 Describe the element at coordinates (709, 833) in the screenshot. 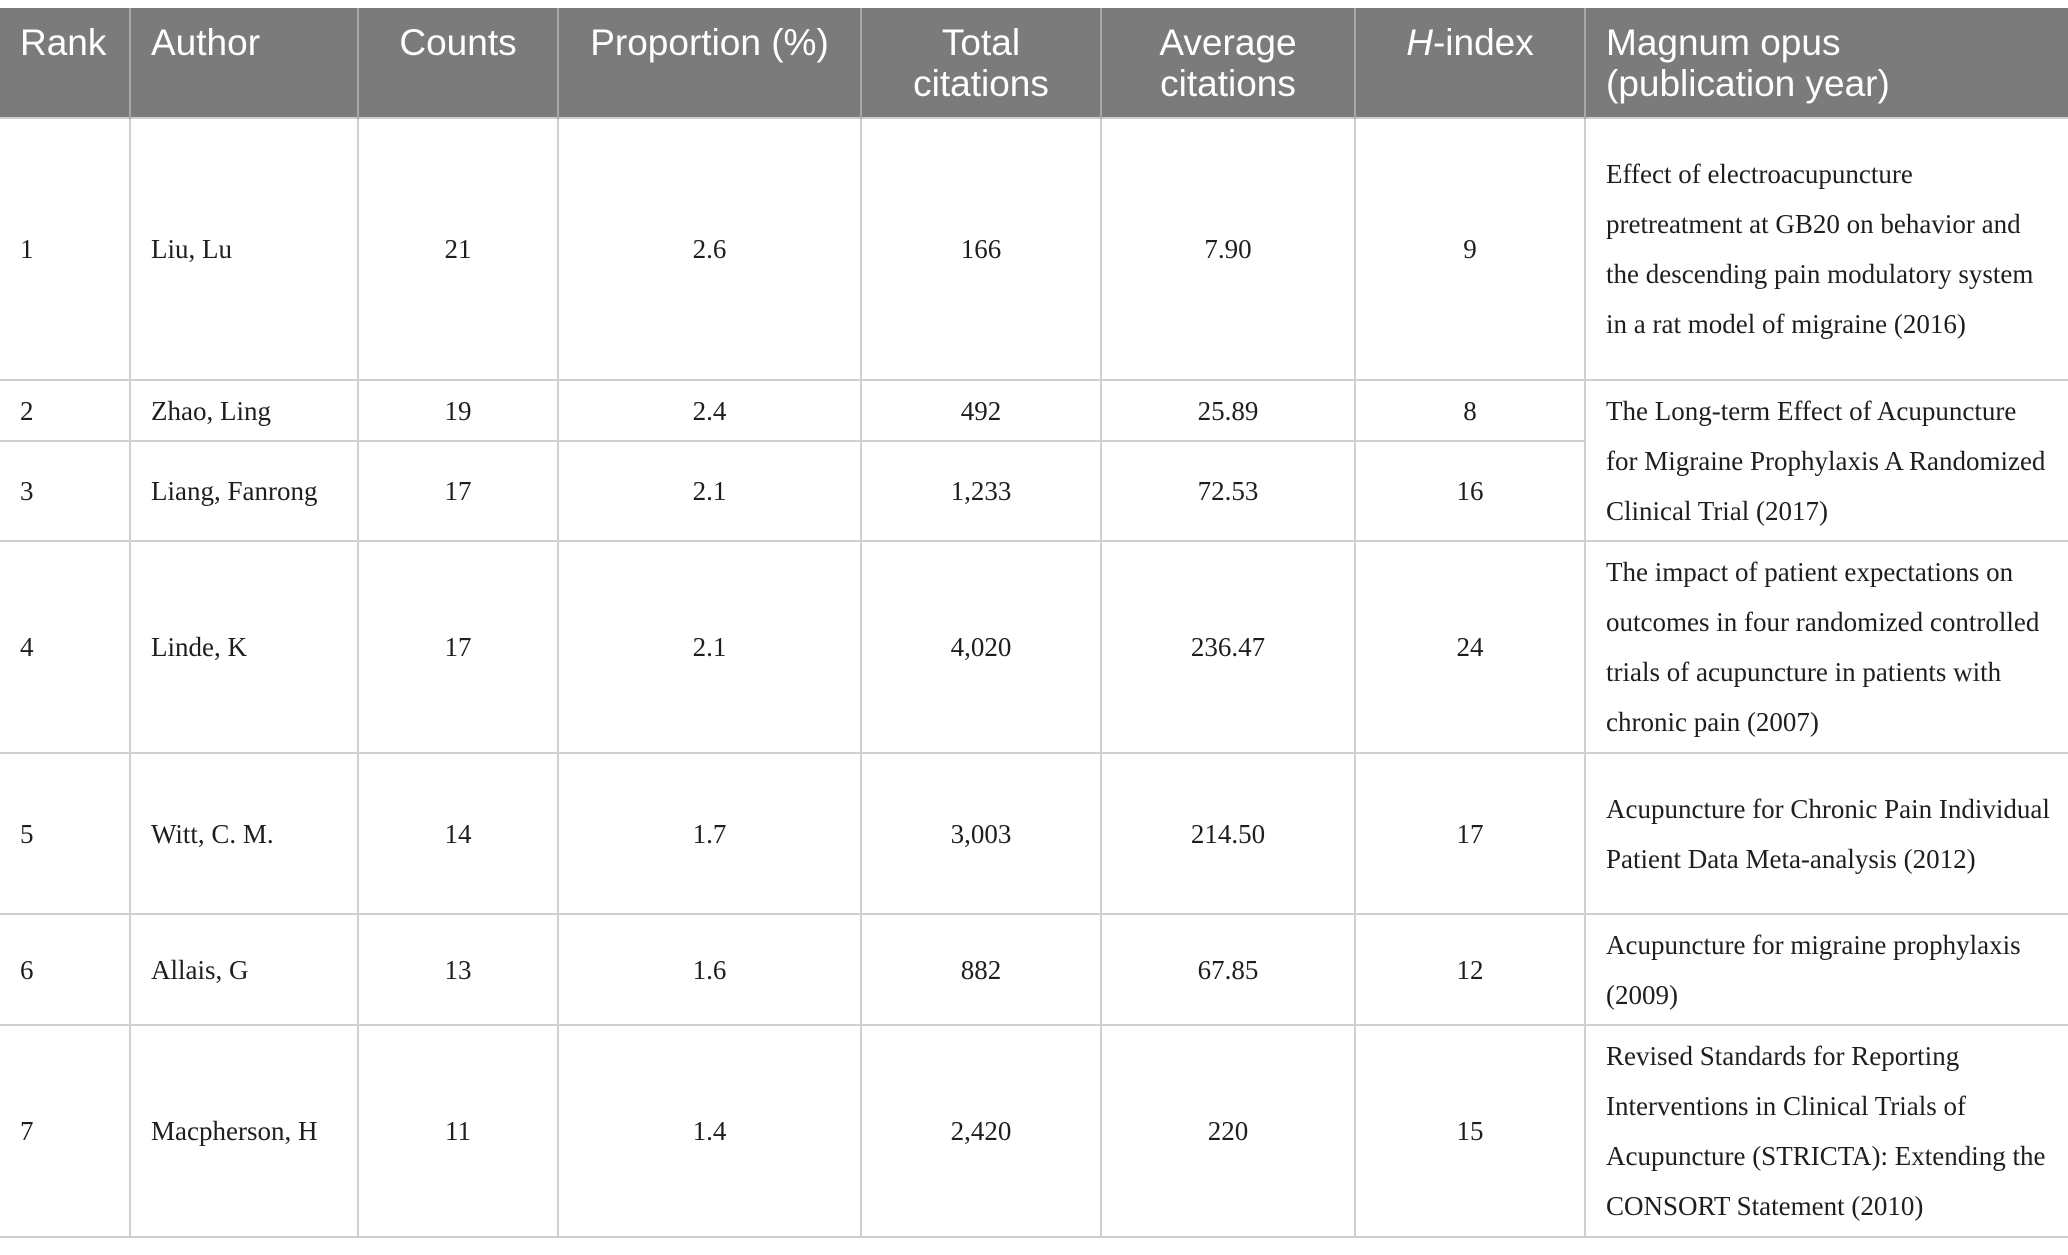

I see `cell-proportion: 1.7` at that location.